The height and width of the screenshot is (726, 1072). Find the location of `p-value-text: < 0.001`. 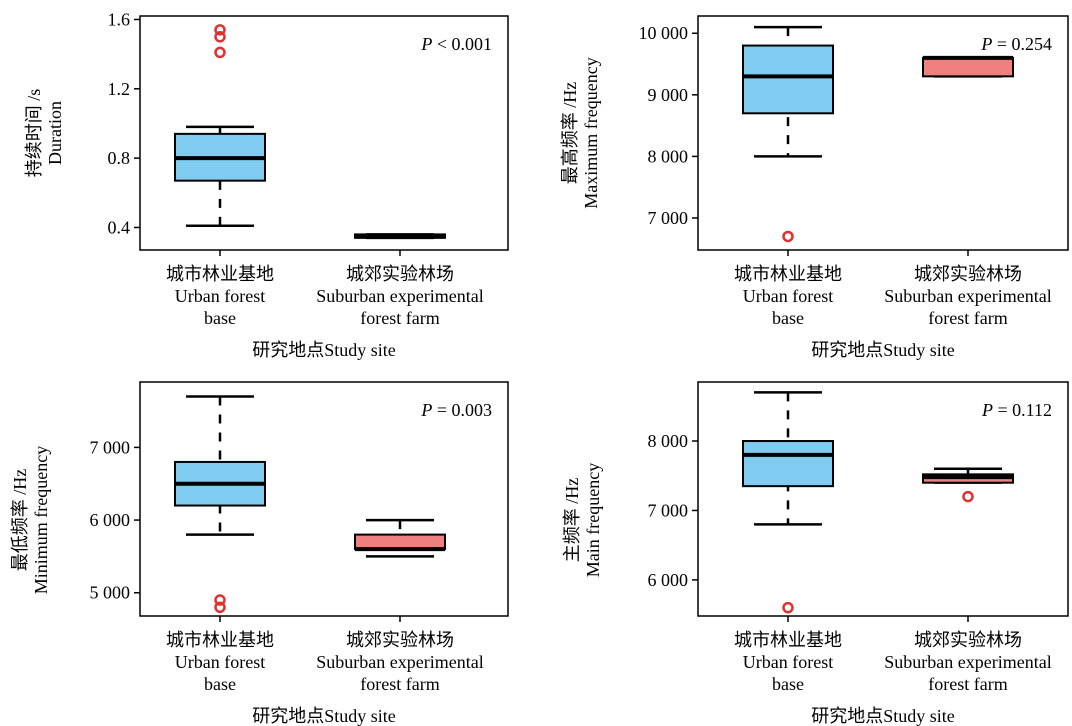

p-value-text: < 0.001 is located at coordinates (462, 44).